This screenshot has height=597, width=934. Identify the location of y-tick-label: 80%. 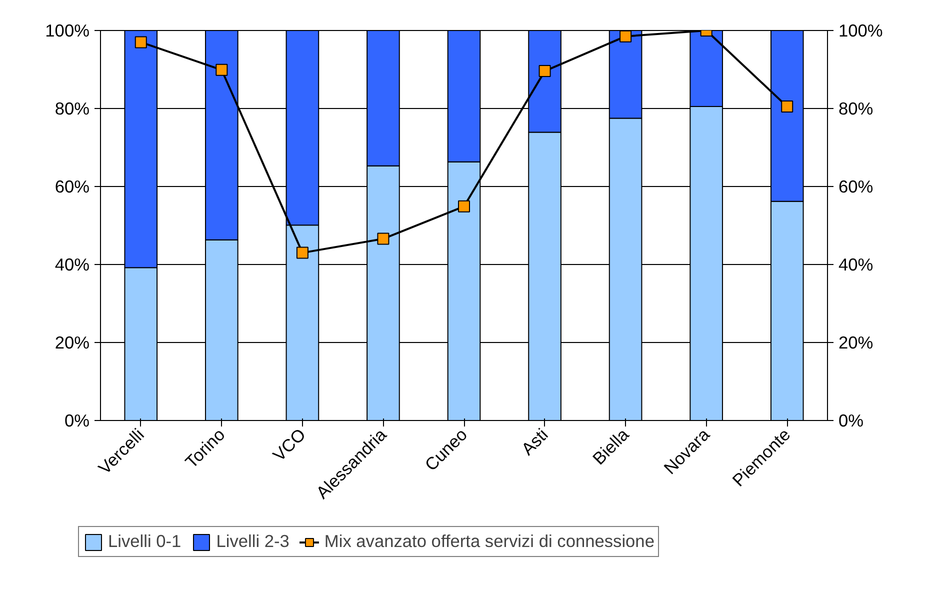
(72, 108).